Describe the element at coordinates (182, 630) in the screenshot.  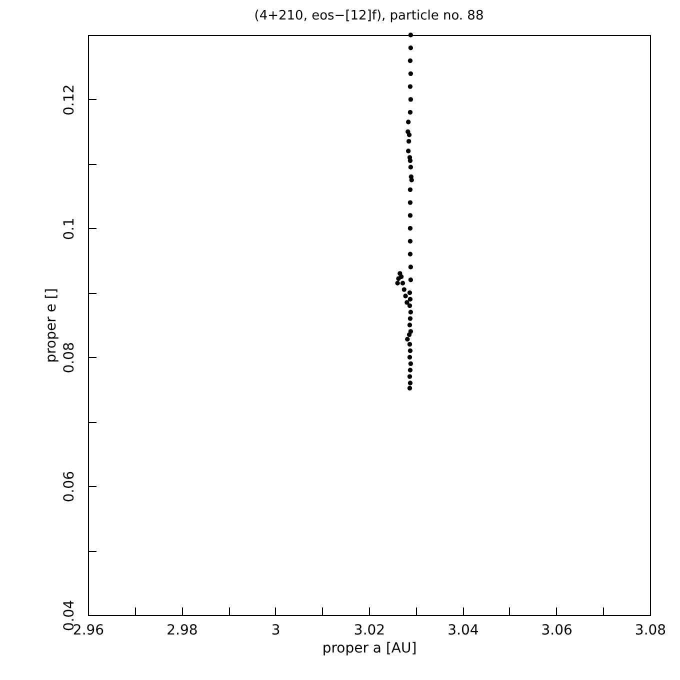
I see `x-tick-label: 2.98` at that location.